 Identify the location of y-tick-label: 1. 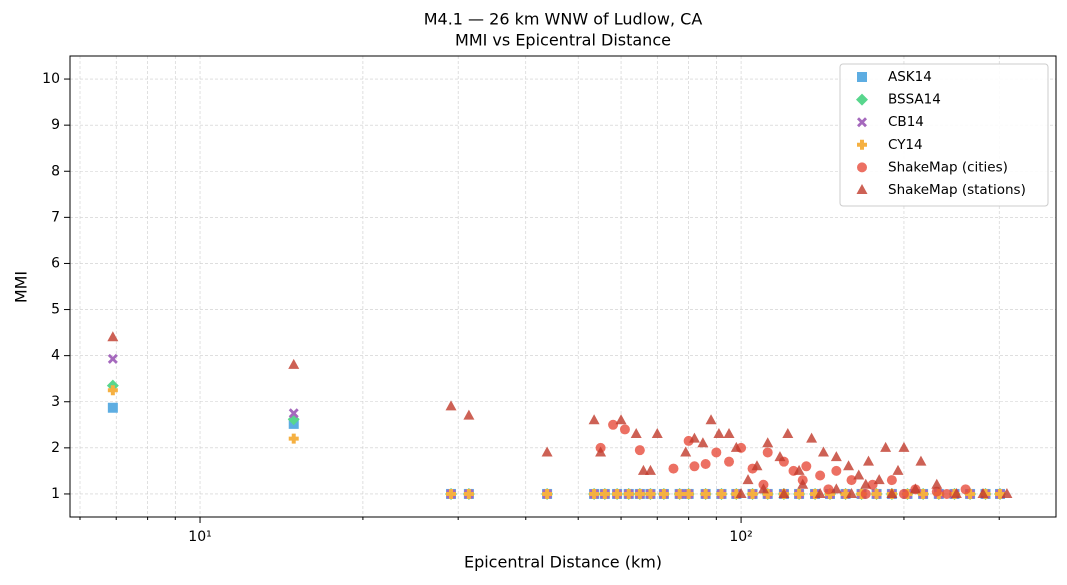
(55, 494).